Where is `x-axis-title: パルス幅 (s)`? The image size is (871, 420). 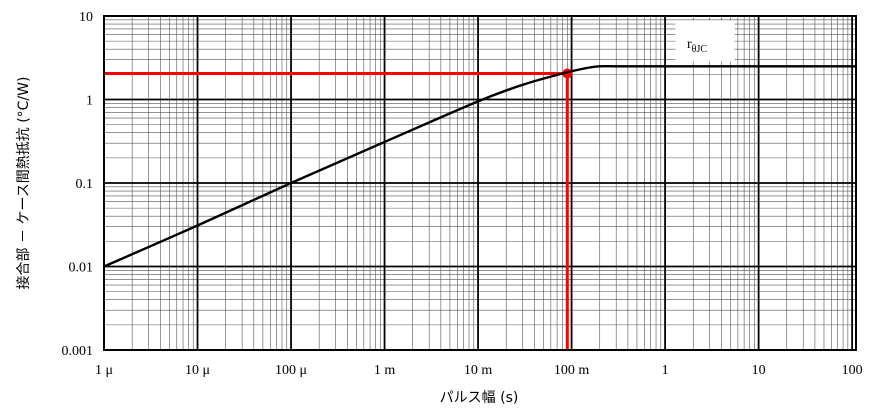 x-axis-title: パルス幅 (s) is located at coordinates (479, 398).